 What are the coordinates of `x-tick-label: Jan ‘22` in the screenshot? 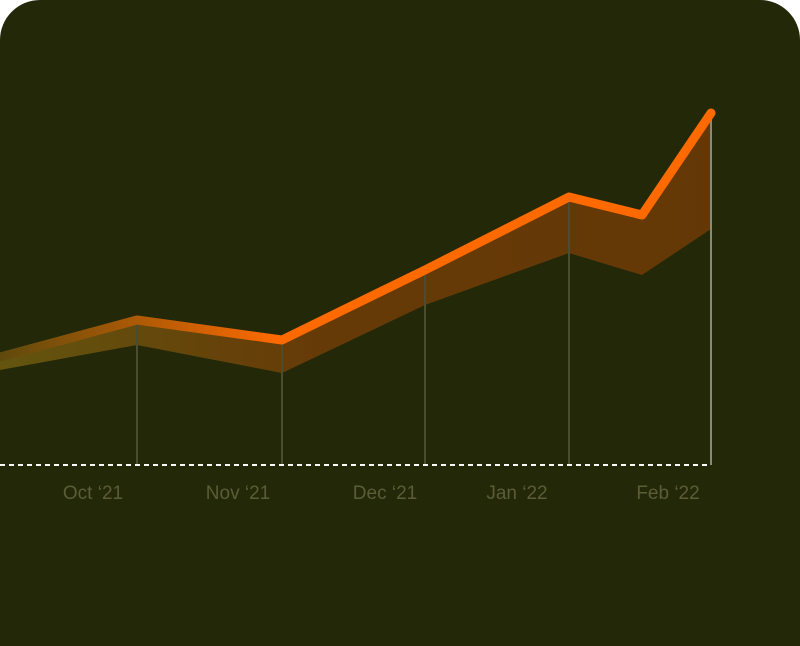 It's located at (516, 493).